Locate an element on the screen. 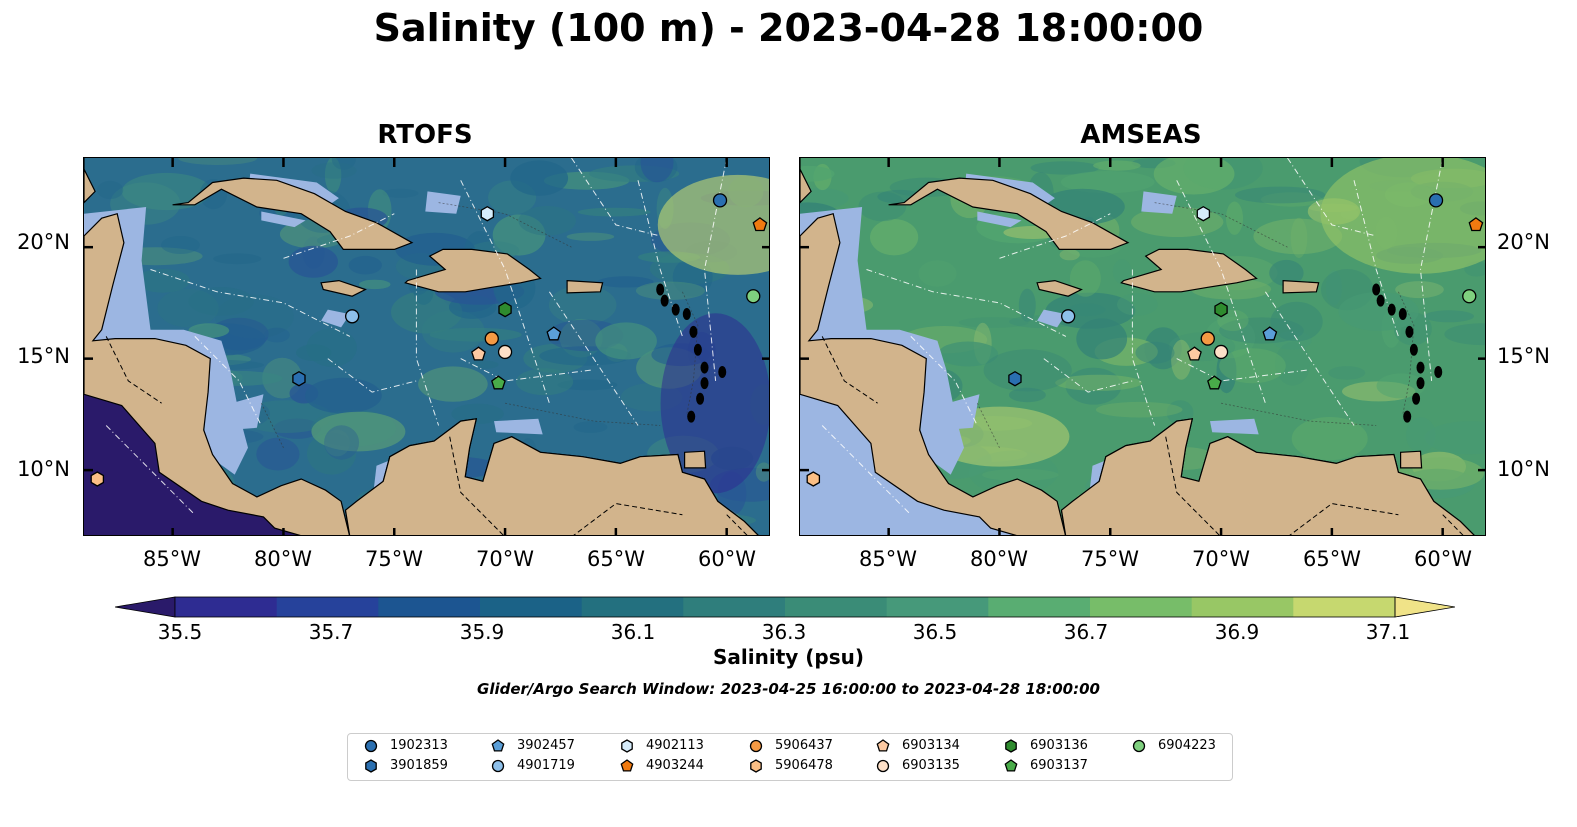  fresh-water-patch is located at coordinates (714, 403).